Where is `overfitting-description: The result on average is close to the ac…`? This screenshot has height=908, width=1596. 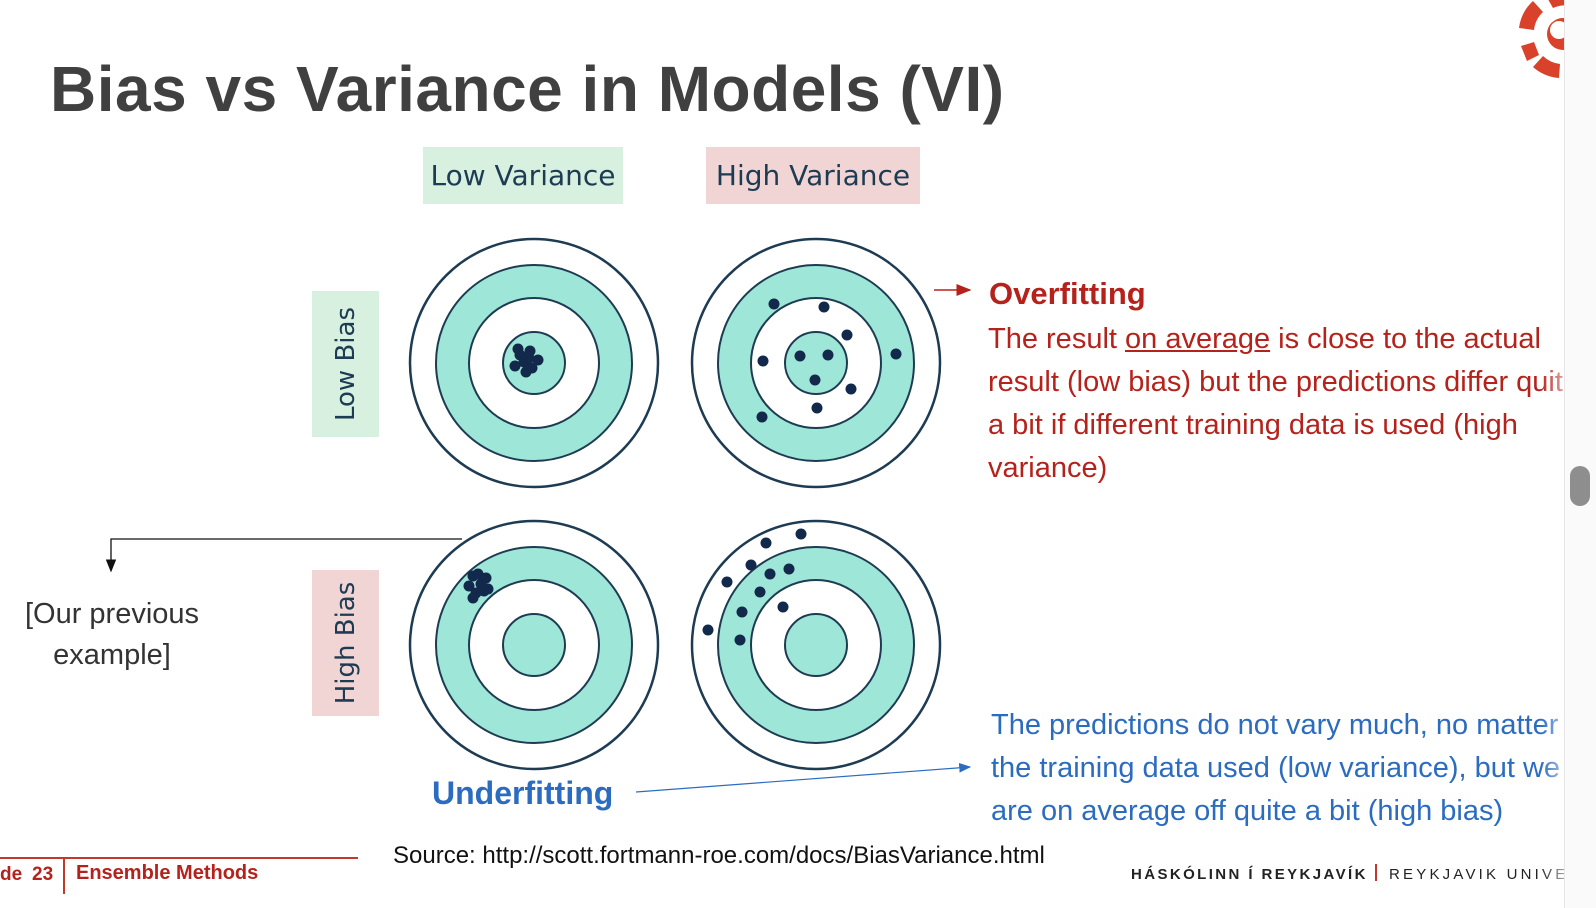 overfitting-description: The result on average is close to the ac… is located at coordinates (1292, 404).